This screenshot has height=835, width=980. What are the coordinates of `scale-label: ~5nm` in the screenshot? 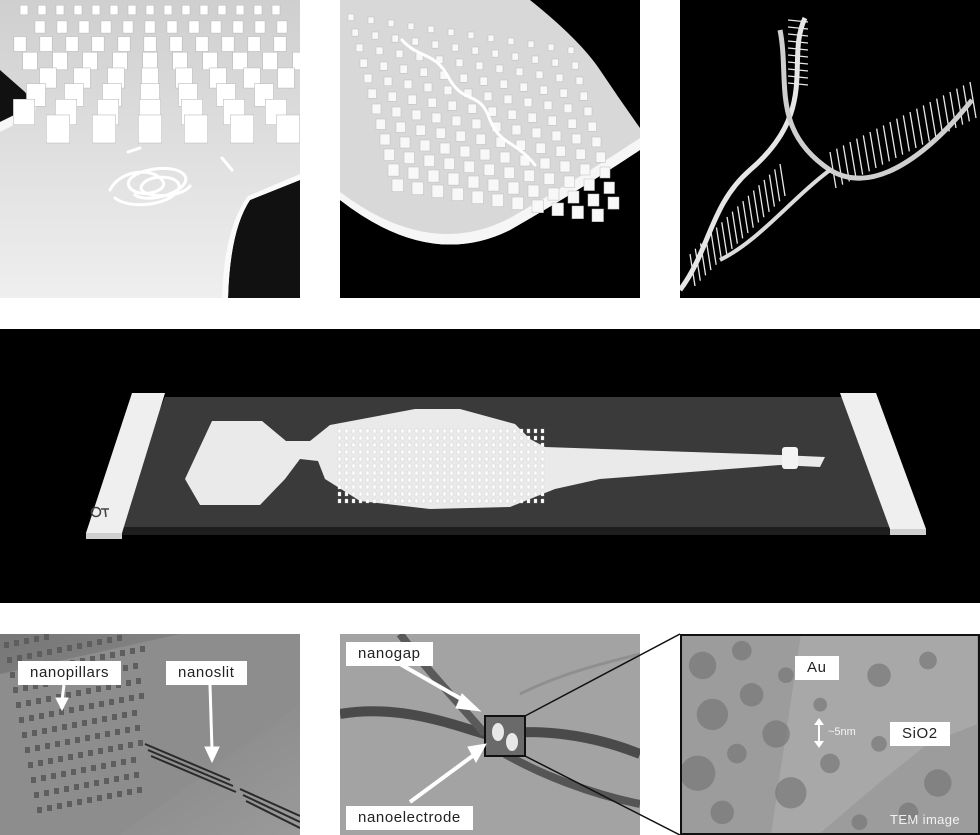 It's located at (842, 732).